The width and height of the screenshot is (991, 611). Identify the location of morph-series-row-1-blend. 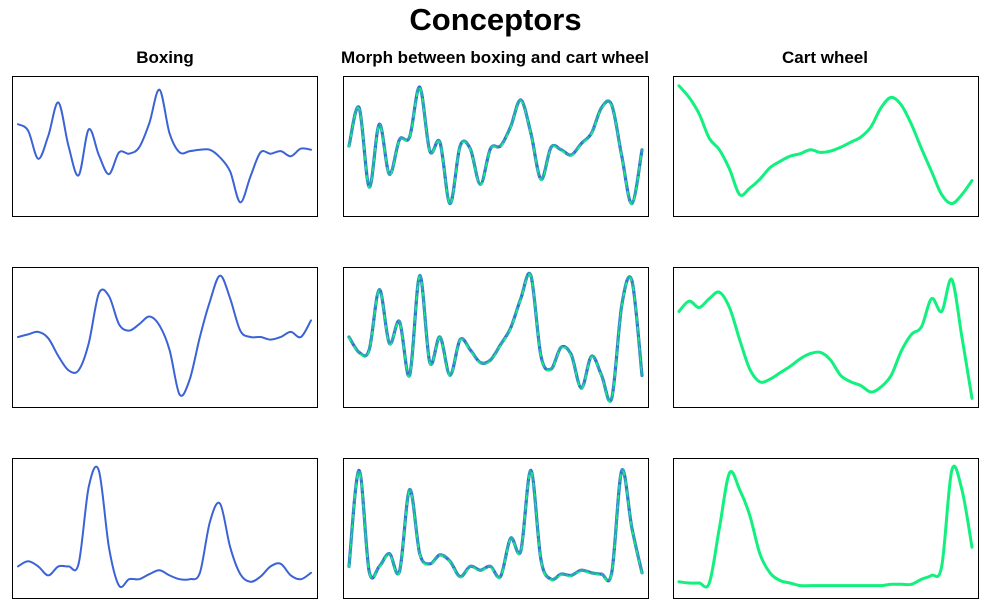
(495, 145).